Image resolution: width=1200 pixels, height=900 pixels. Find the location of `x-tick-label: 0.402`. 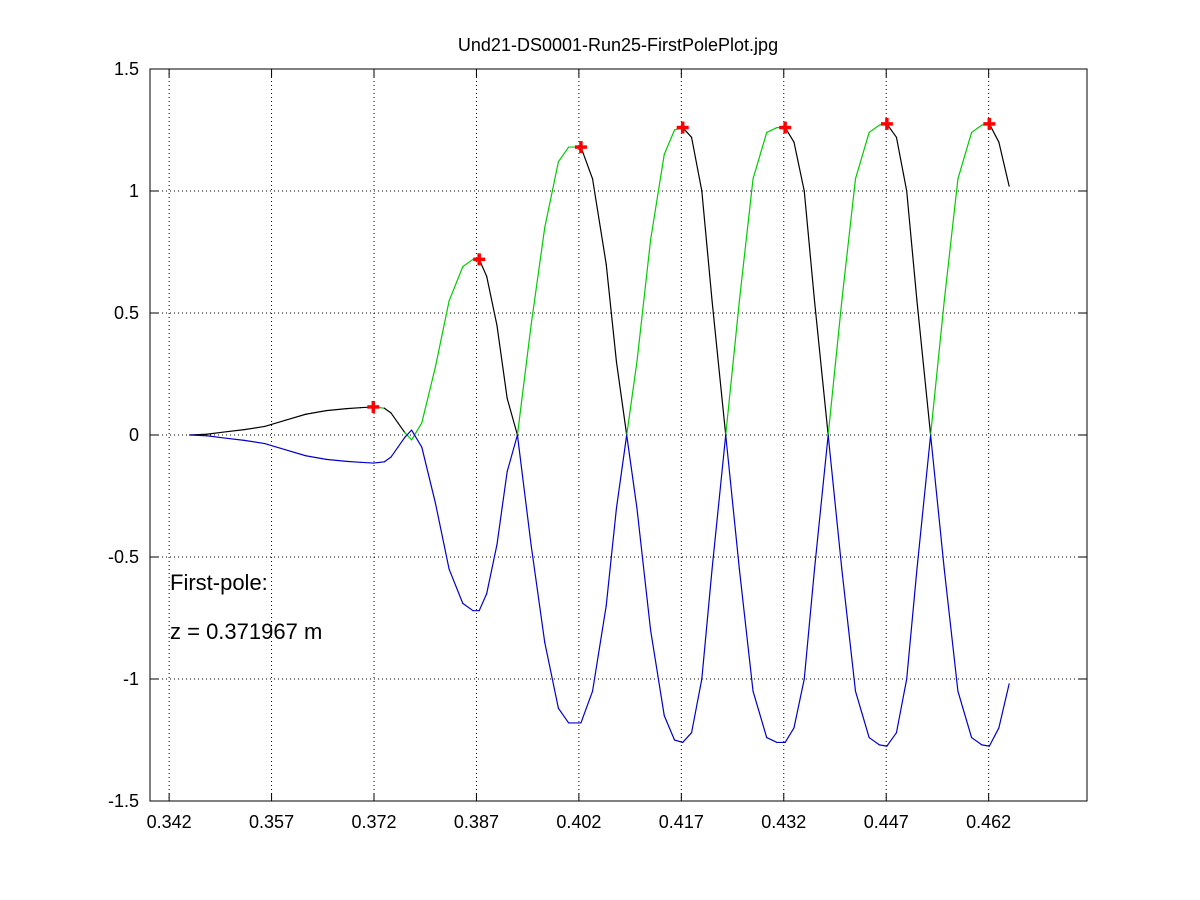

x-tick-label: 0.402 is located at coordinates (578, 822).